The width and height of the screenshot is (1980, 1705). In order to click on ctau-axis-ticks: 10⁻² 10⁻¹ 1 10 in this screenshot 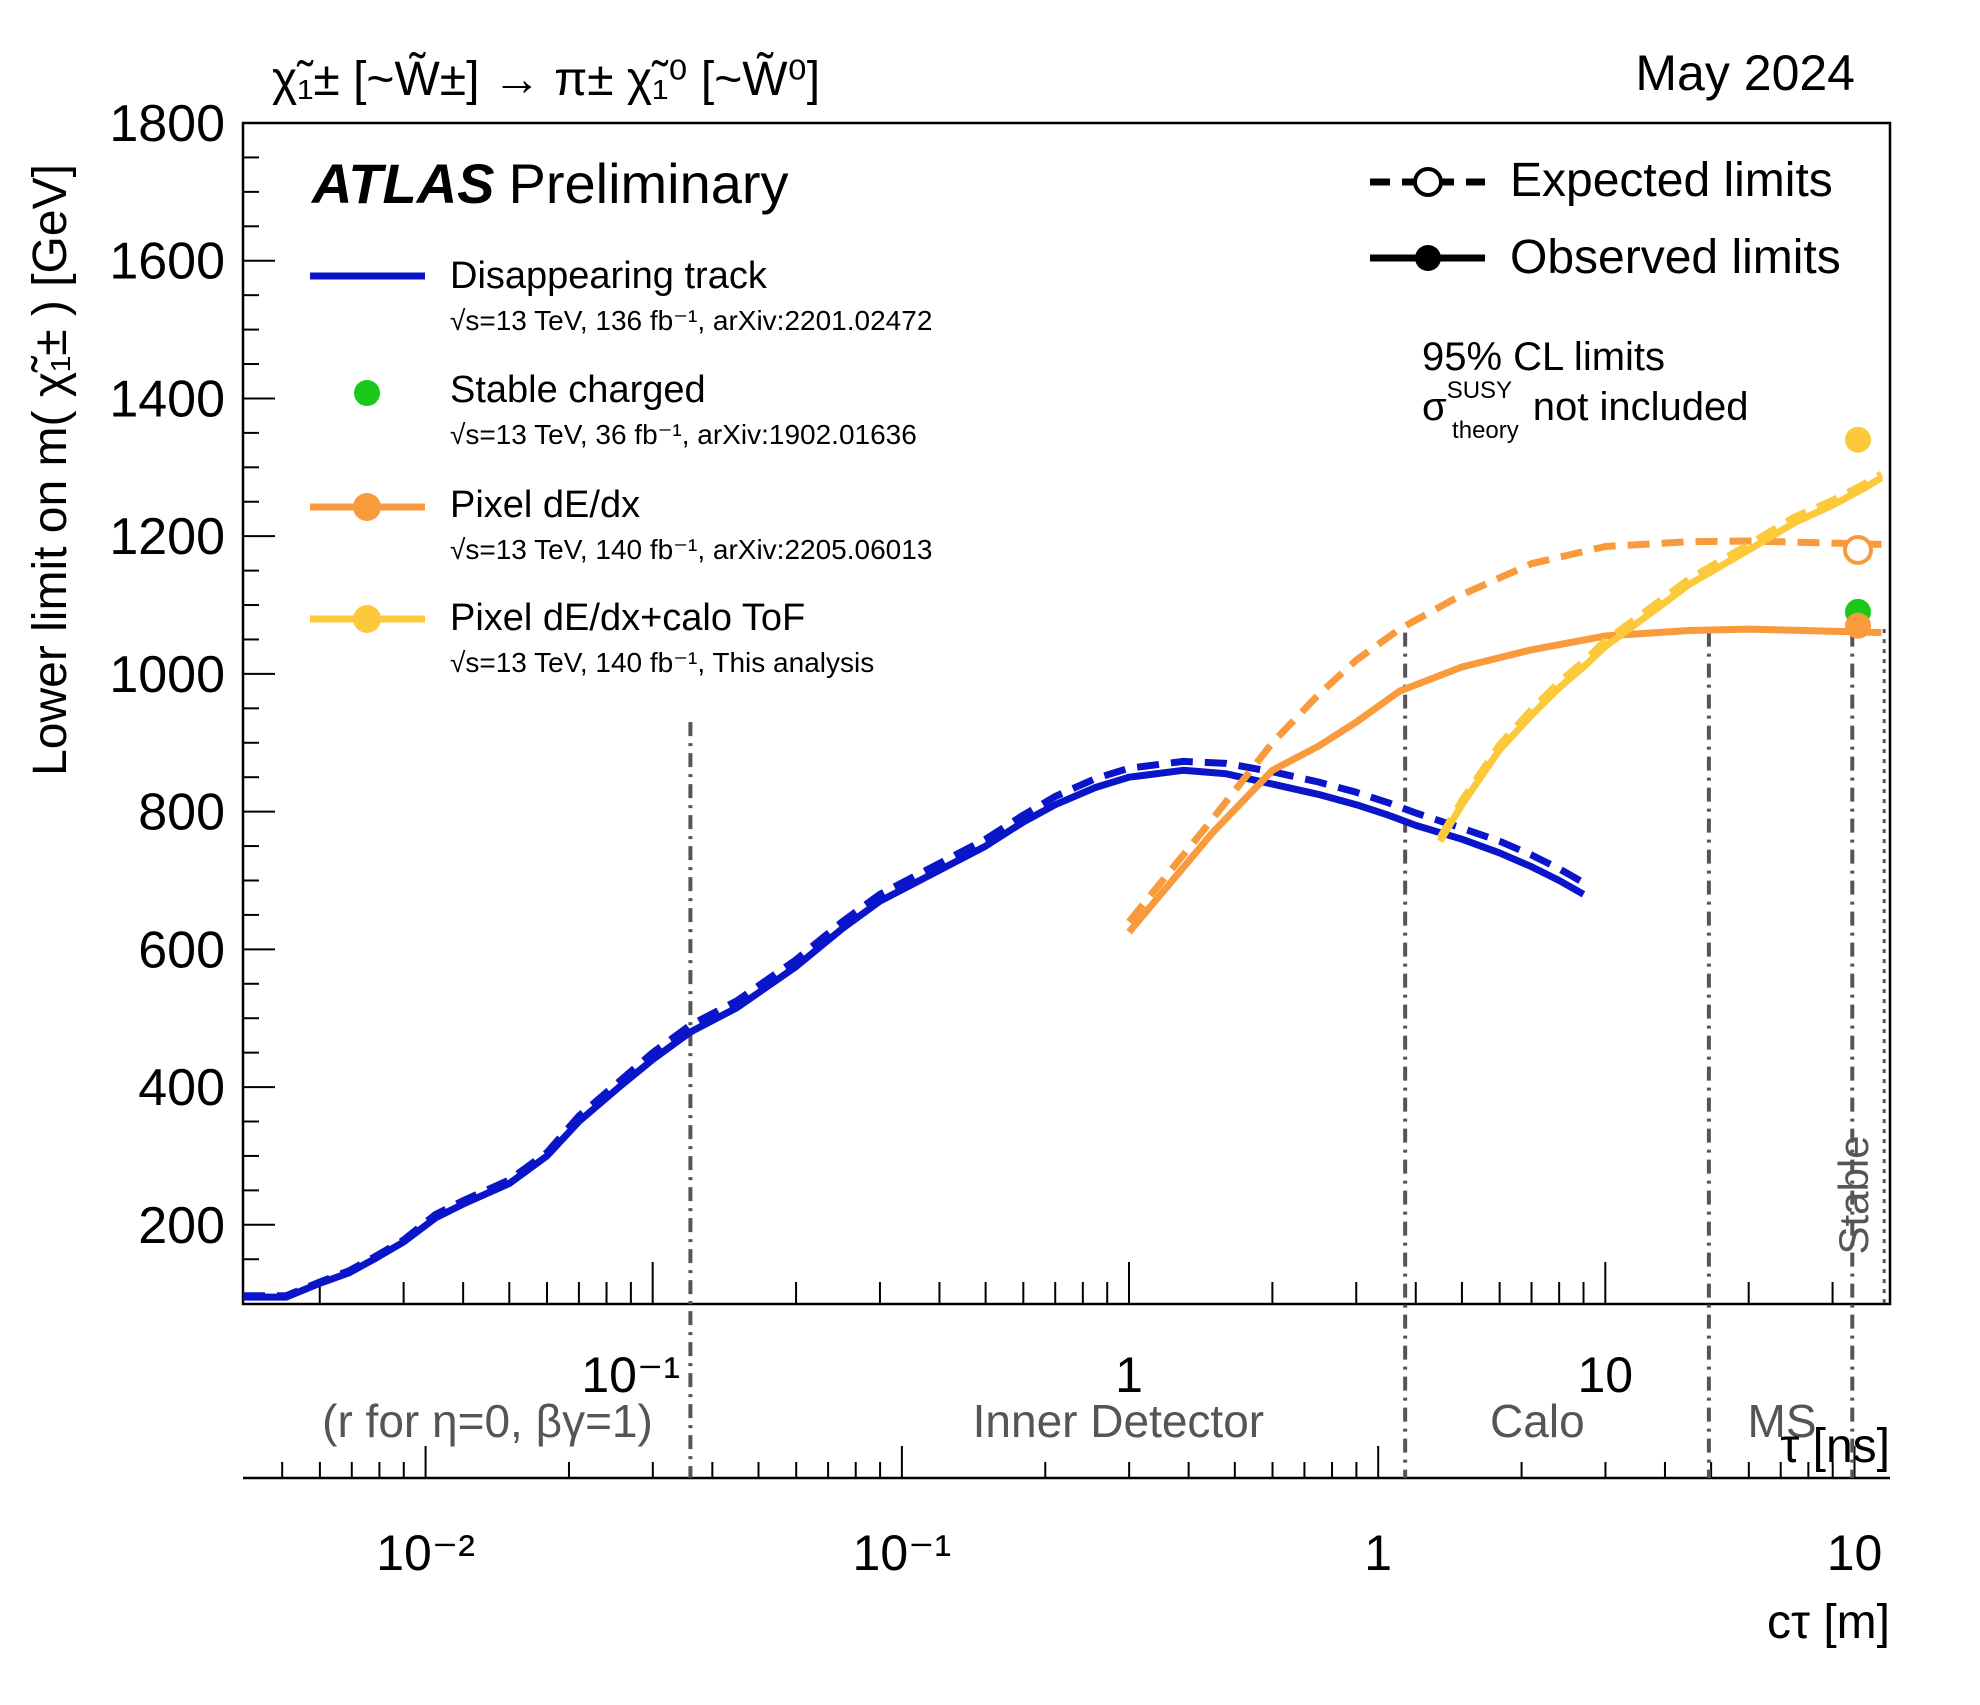, I will do `click(1082, 1513)`.